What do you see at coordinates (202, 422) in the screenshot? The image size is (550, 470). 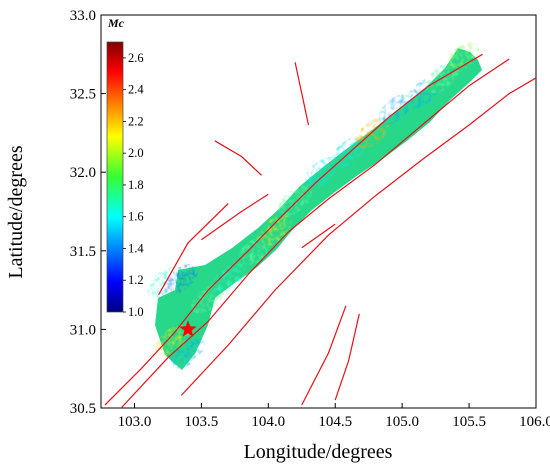 I see `x-tick-label-2: 103.5` at bounding box center [202, 422].